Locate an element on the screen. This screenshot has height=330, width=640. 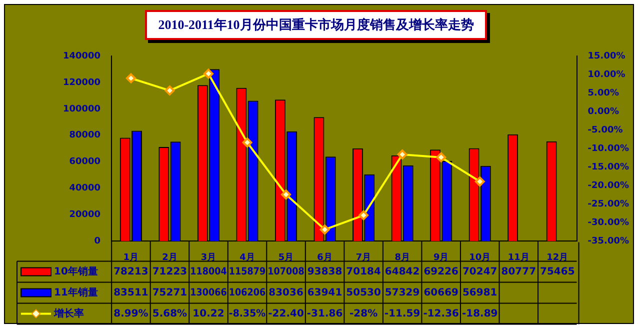
x-tick-label: 12月 is located at coordinates (557, 257).